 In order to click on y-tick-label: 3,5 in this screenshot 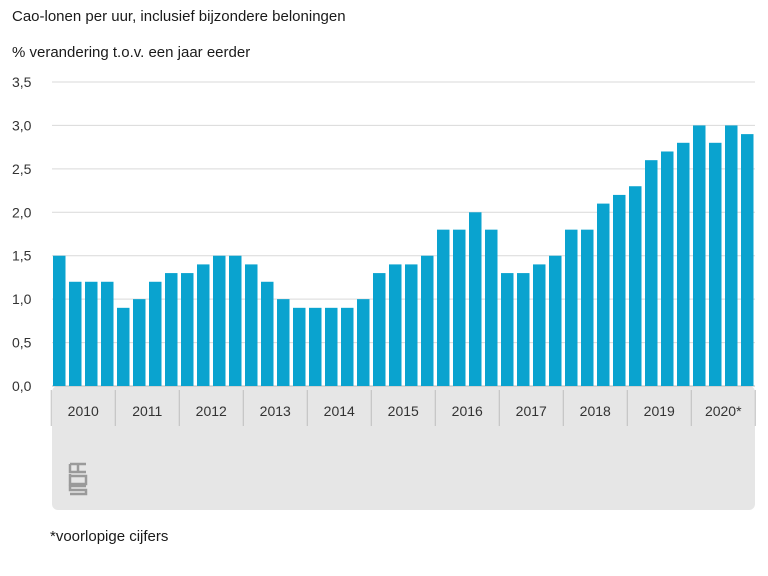, I will do `click(22, 82)`.